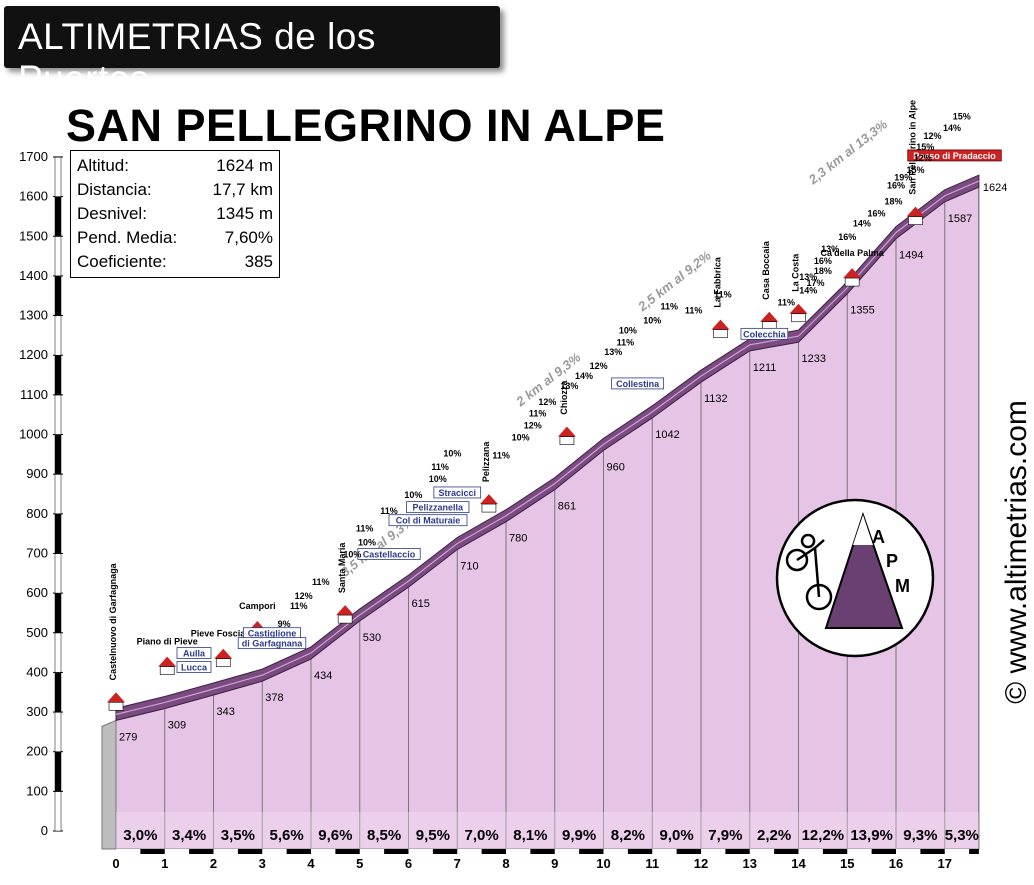 This screenshot has width=1034, height=885. Describe the element at coordinates (863, 530) in the screenshot. I see `logo-snowcap-icon` at that location.